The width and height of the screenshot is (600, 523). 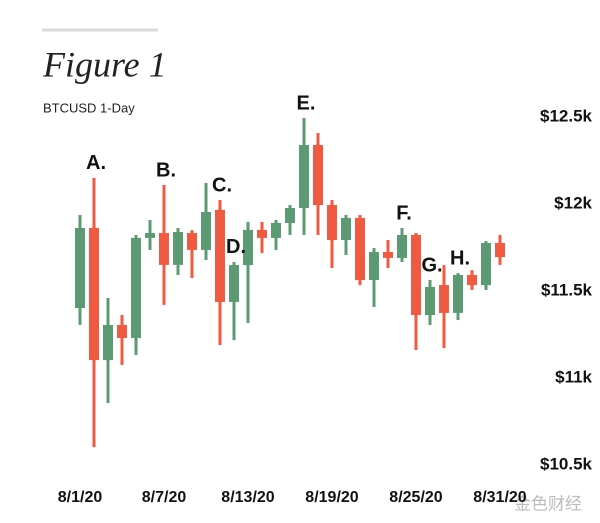 I want to click on x-tick-label: 8/19/20, so click(x=331, y=497).